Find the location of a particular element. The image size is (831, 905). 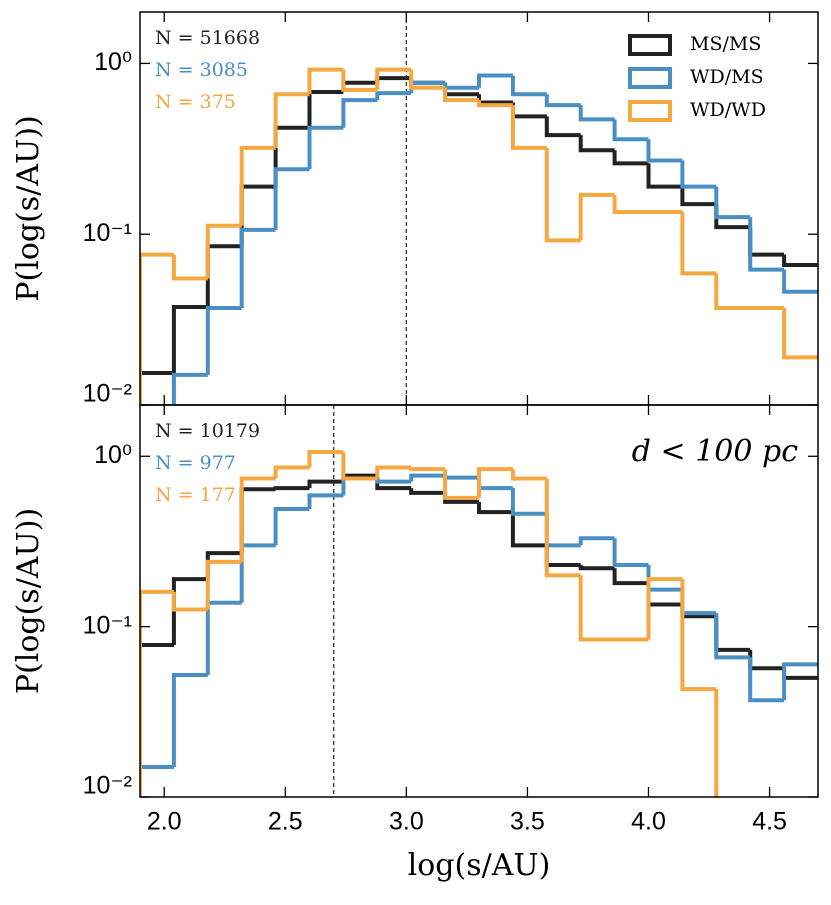

legend-label: MS/MS is located at coordinates (725, 44).